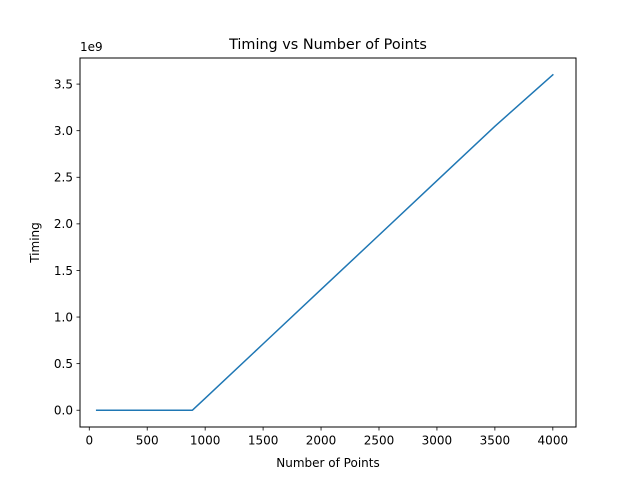  I want to click on x-tick-label: 2000, so click(321, 441).